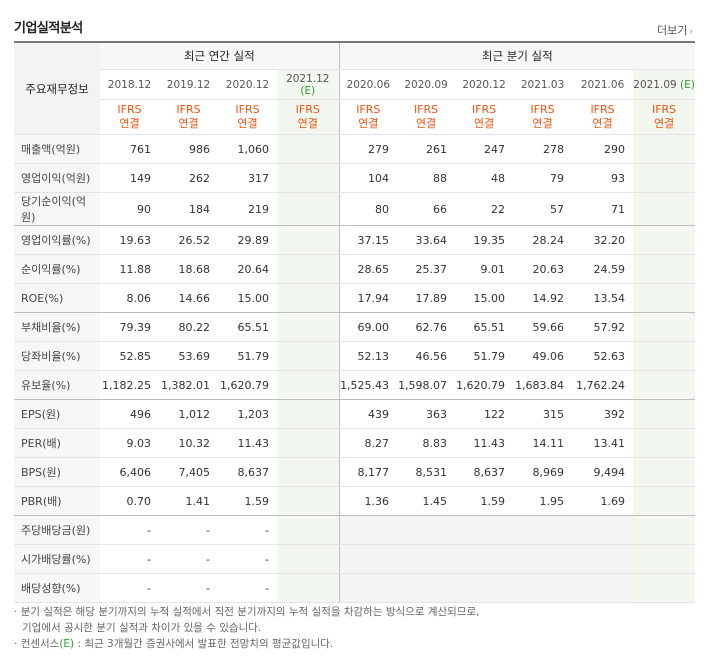  I want to click on table-cell: 279, so click(368, 149).